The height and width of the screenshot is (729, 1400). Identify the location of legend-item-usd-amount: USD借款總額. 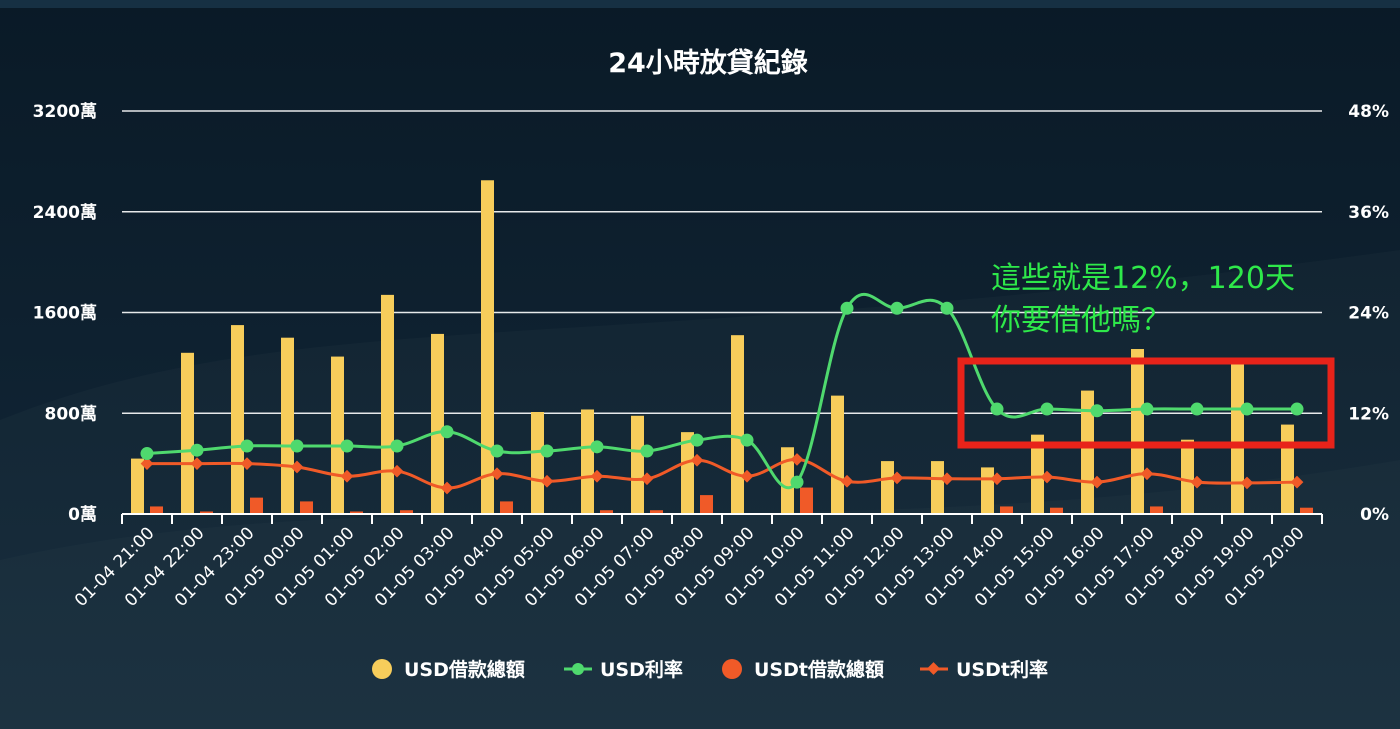
(448, 669).